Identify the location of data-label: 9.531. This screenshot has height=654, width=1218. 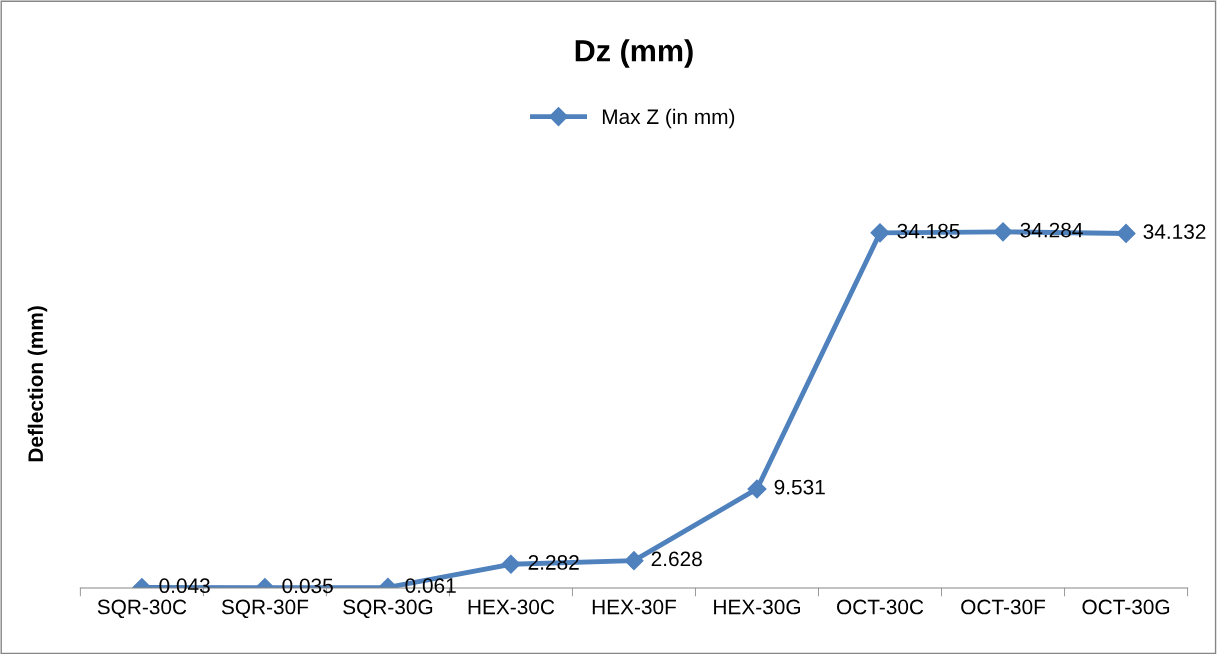
(799, 487).